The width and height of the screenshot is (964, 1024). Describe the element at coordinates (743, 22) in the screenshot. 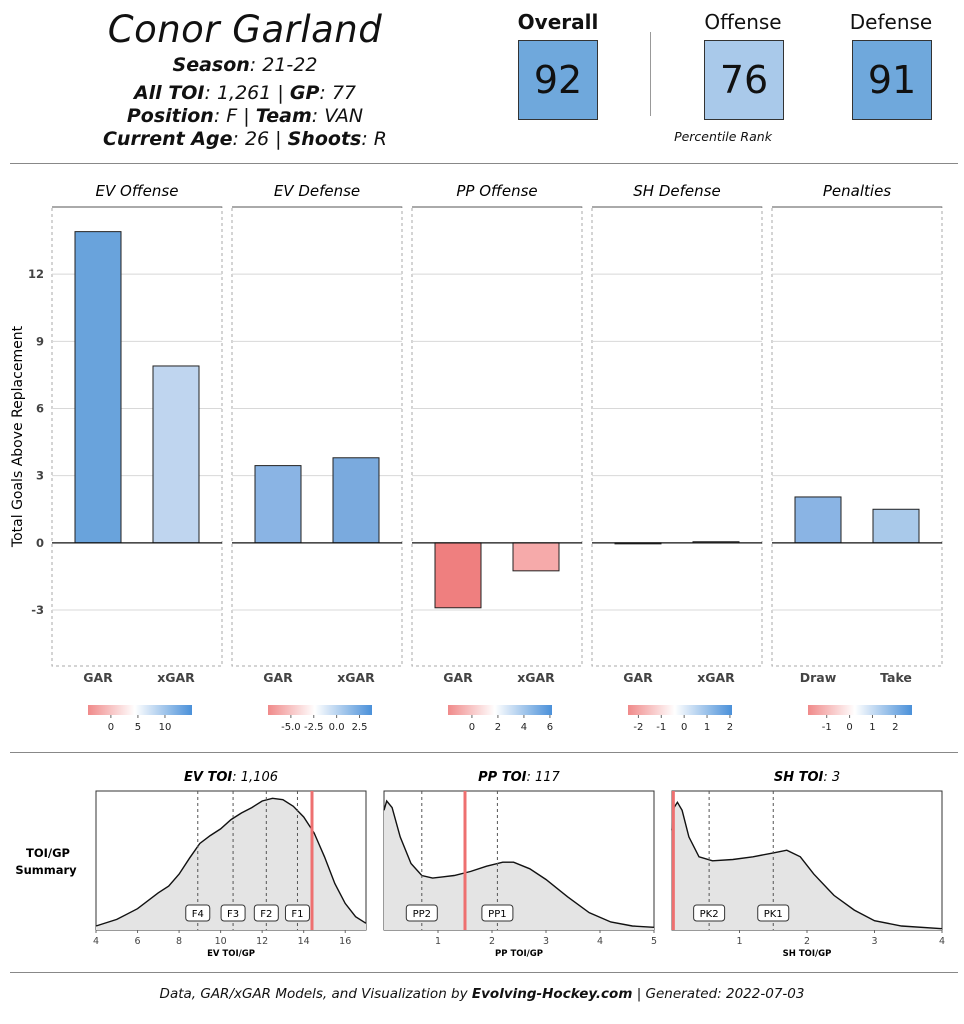

I see `offense-rank-label: Offense` at that location.